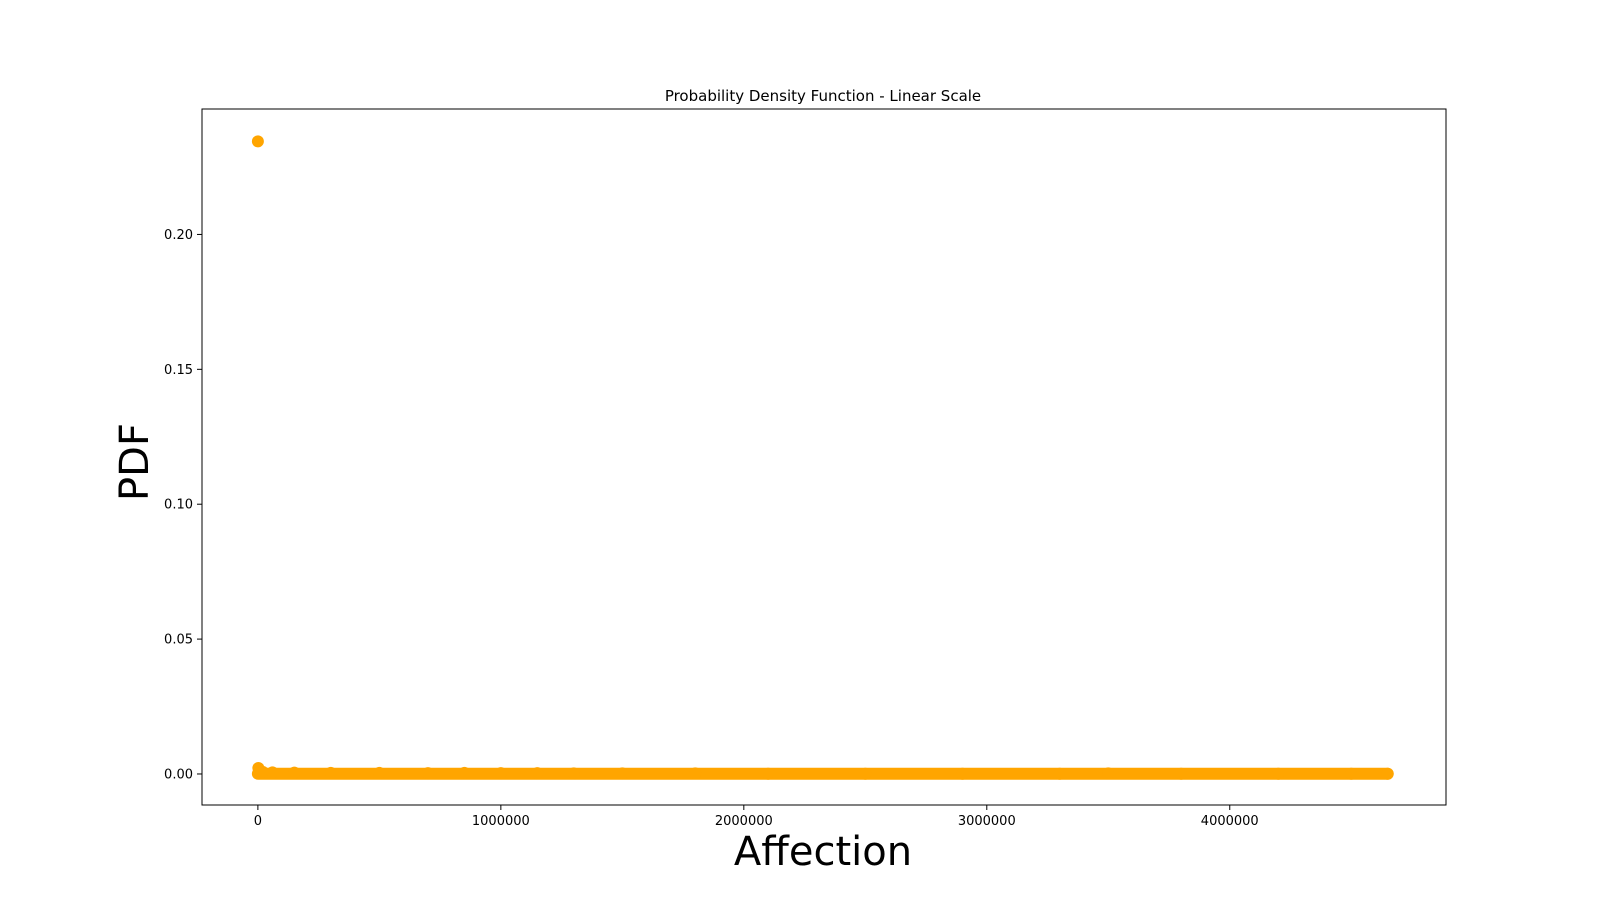  I want to click on x-tick-label: 1000000, so click(501, 821).